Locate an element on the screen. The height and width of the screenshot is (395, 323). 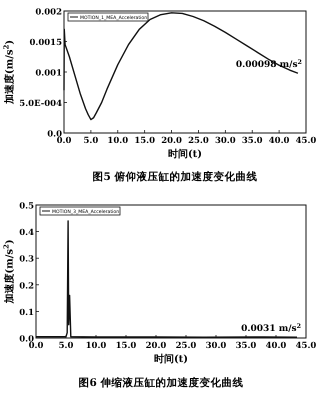
annotation: 0.00098 m/s$^{2}$ is located at coordinates (269, 64).